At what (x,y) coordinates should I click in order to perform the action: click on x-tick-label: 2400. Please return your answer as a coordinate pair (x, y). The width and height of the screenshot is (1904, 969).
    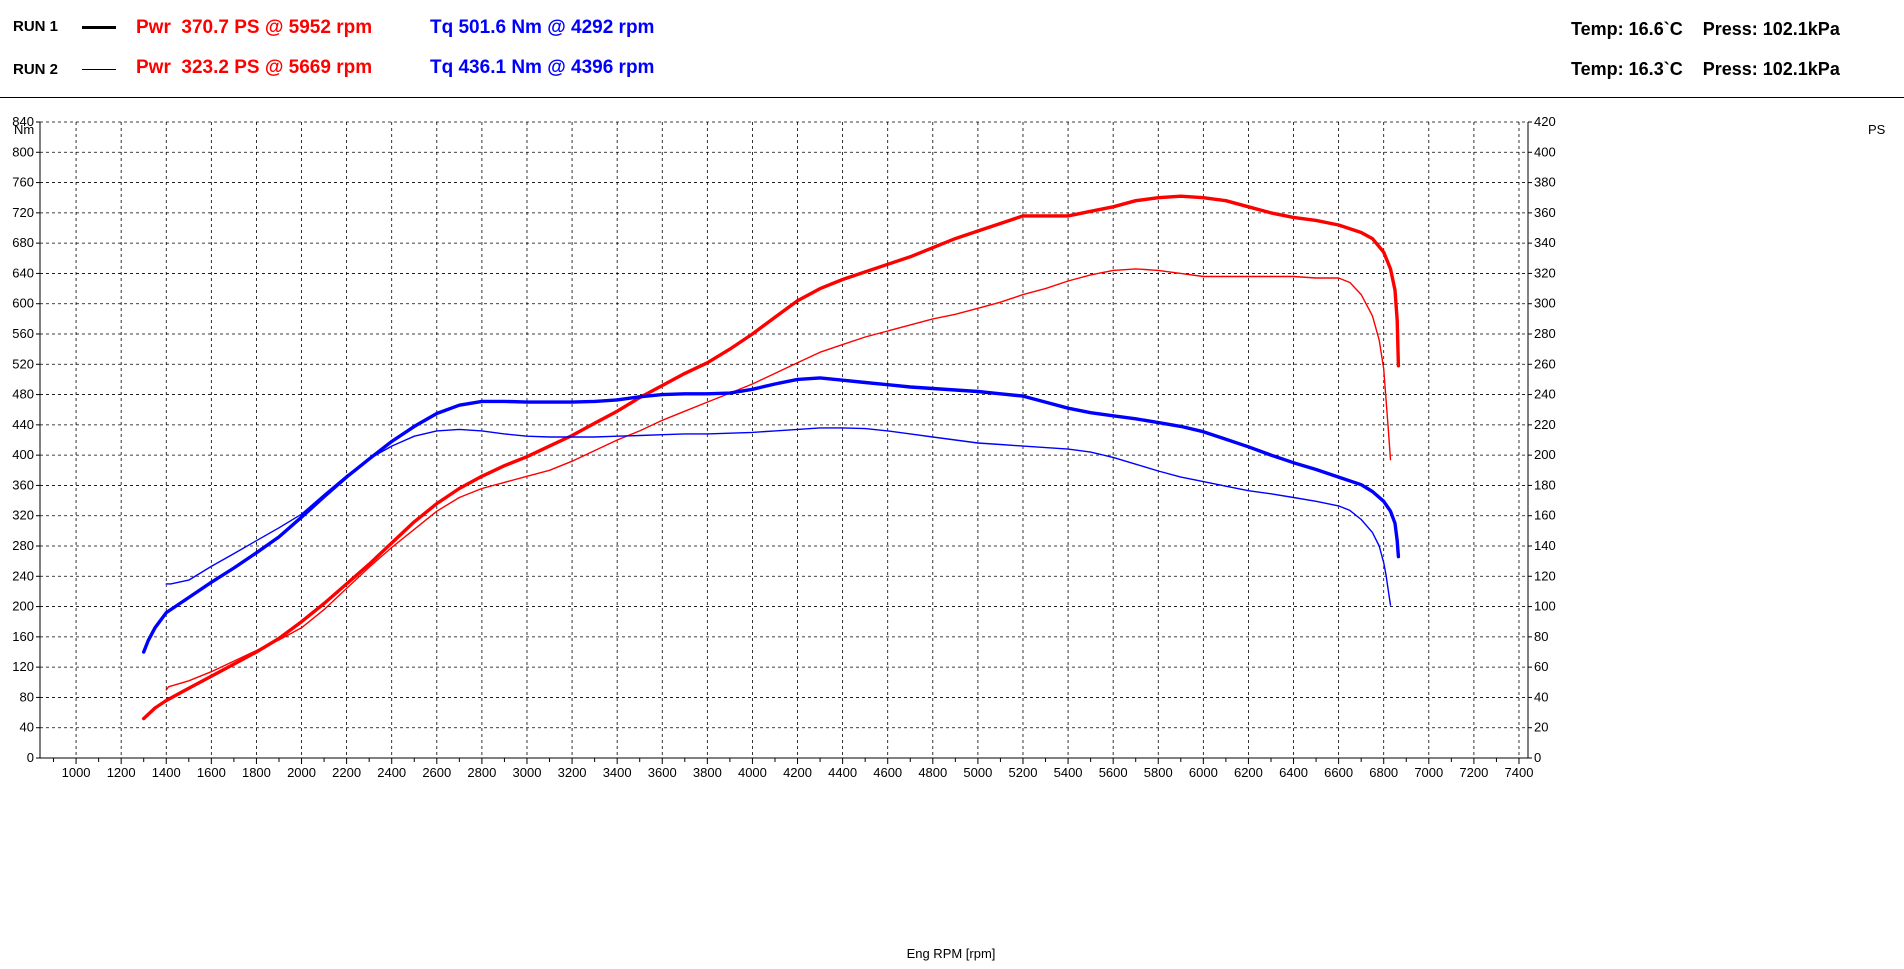
    Looking at the image, I should click on (391, 772).